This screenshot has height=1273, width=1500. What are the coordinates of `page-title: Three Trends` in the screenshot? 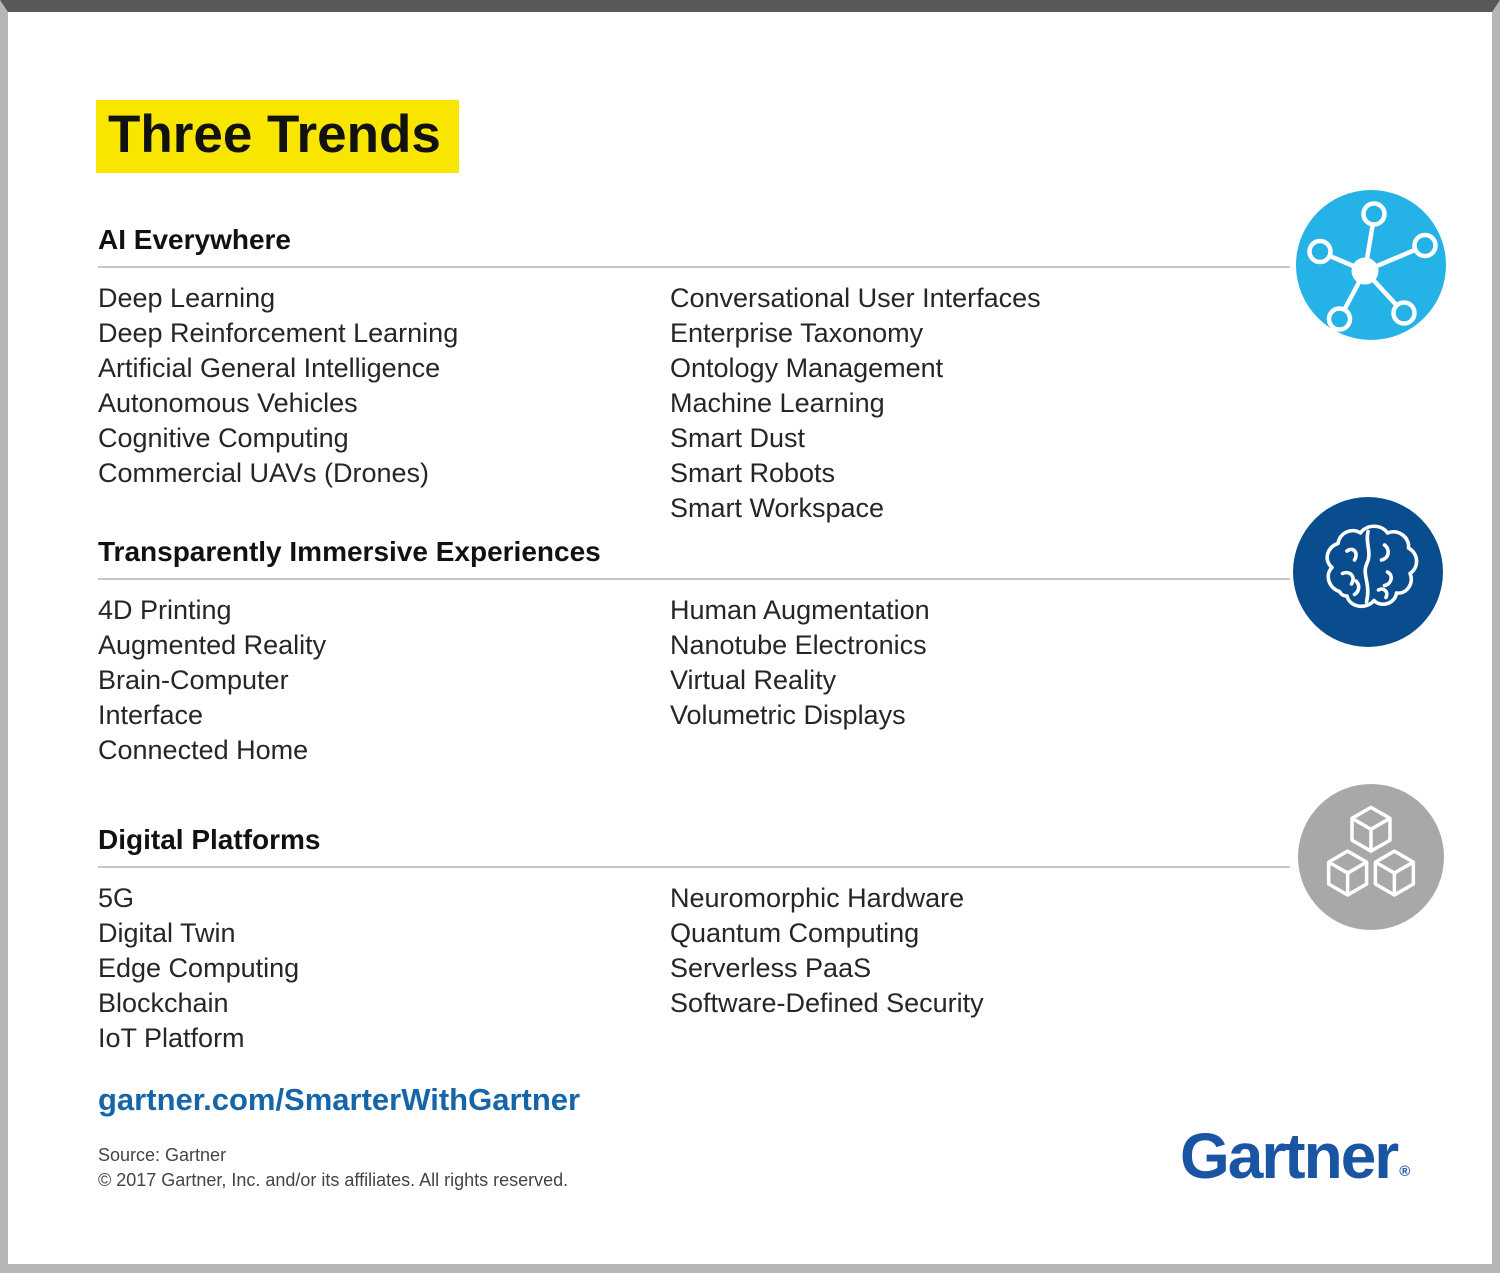 It's located at (277, 136).